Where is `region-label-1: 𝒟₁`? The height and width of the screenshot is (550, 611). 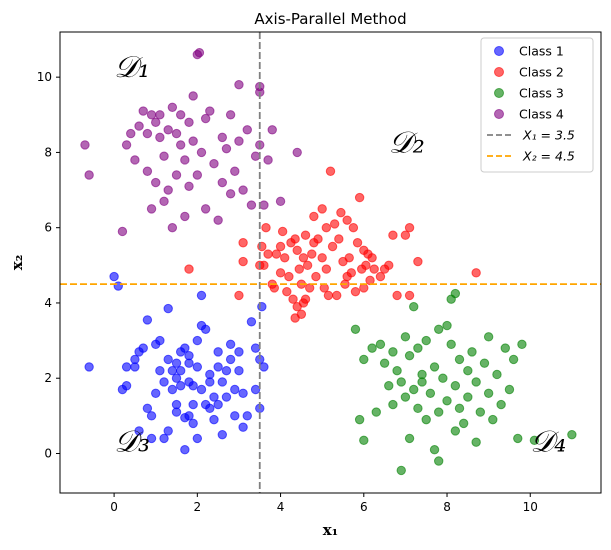 region-label-1: 𝒟₁ is located at coordinates (132, 67).